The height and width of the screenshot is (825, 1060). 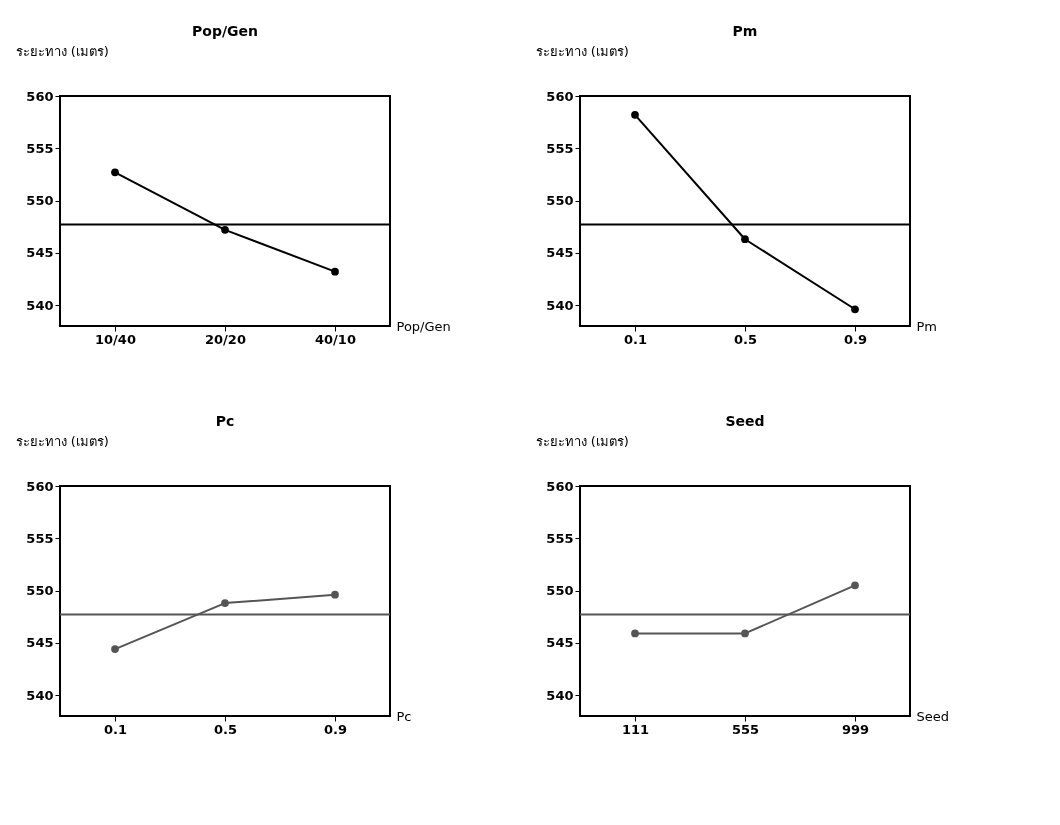 I want to click on chart-title: Pm, so click(x=745, y=31).